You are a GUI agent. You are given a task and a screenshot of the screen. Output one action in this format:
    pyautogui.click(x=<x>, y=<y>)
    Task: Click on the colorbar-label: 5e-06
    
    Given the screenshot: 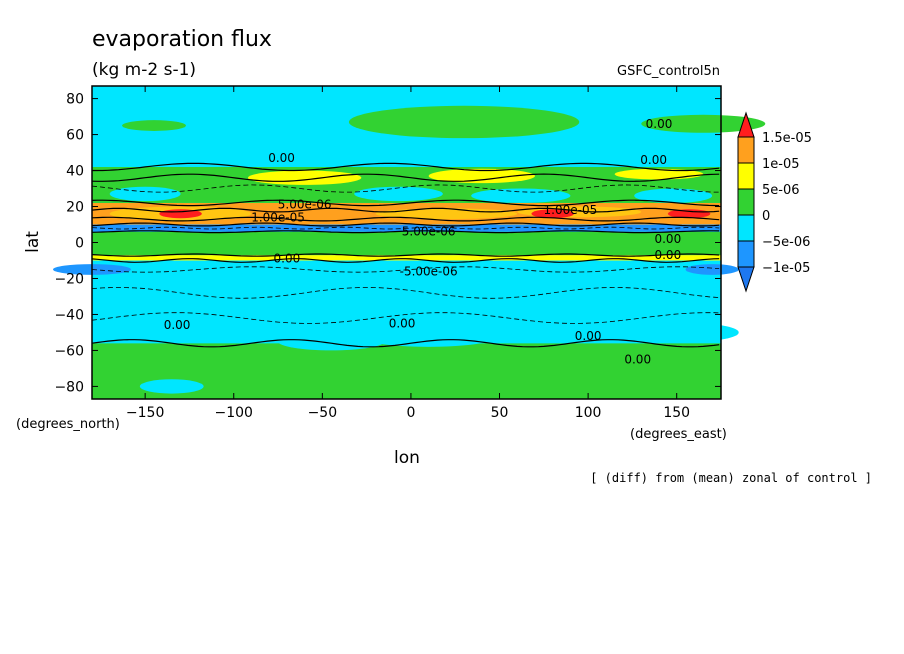 What is the action you would take?
    pyautogui.click(x=781, y=190)
    